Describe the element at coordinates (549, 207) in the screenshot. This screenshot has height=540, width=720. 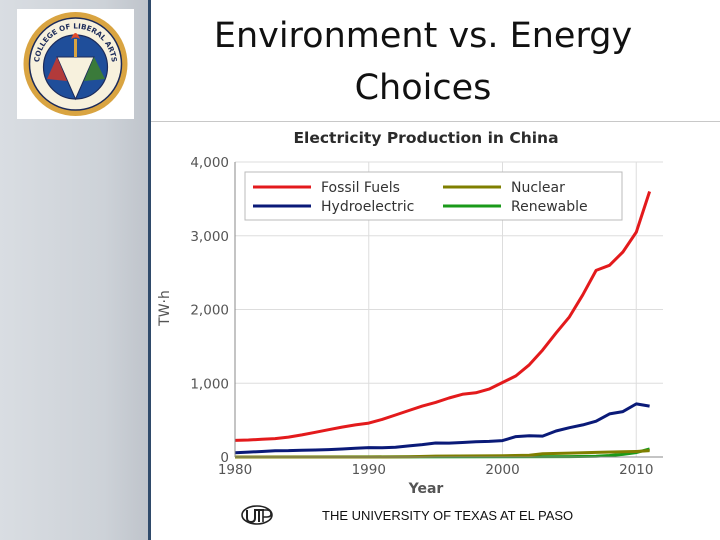
I see `legend-label-renewable: Renewable` at that location.